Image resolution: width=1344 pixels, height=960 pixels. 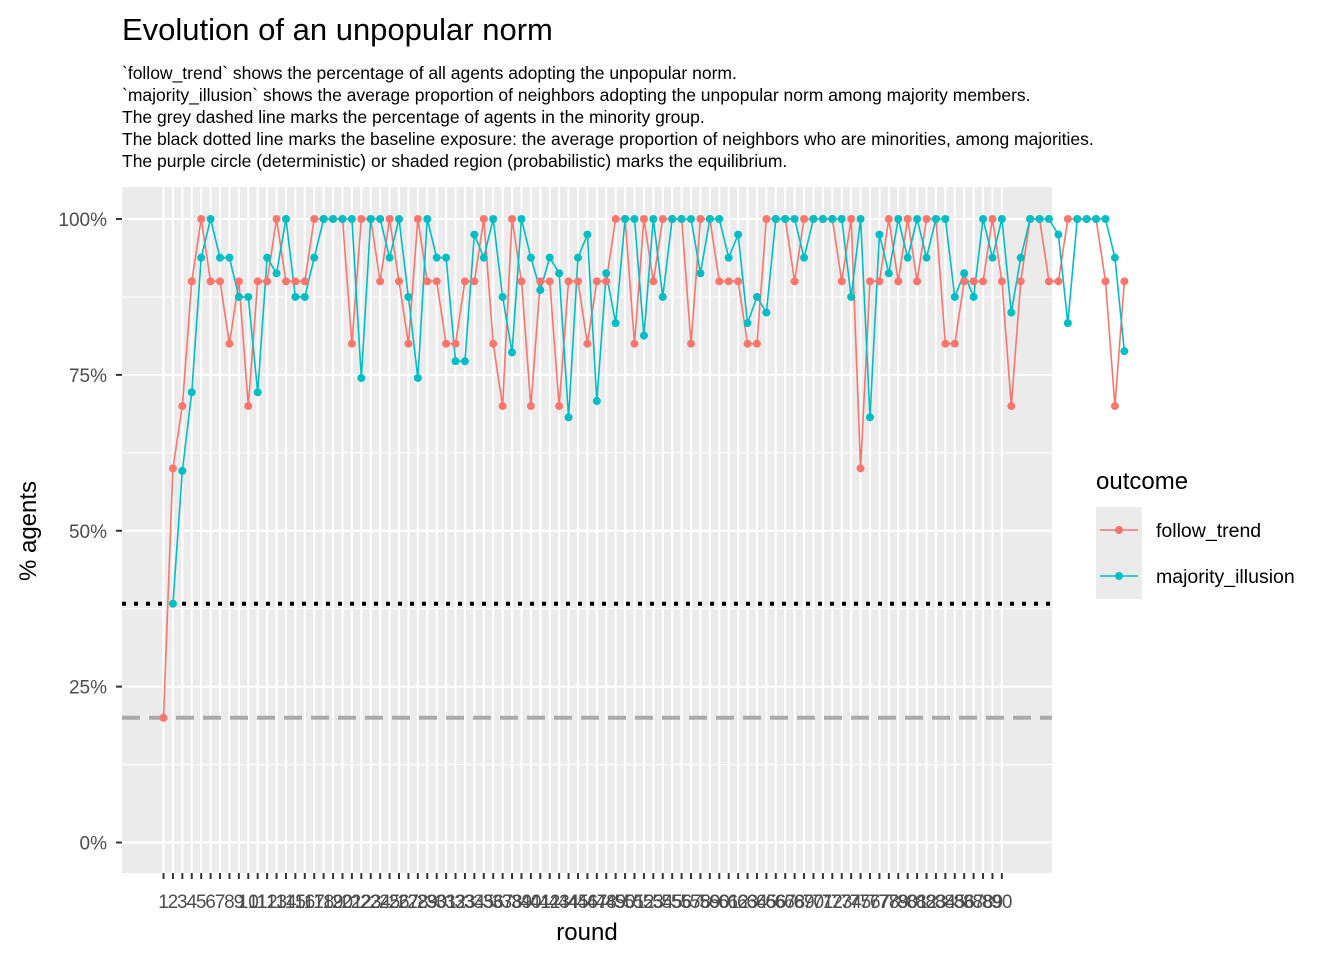 What do you see at coordinates (540, 902) in the screenshot?
I see `x-tick-label: 41` at bounding box center [540, 902].